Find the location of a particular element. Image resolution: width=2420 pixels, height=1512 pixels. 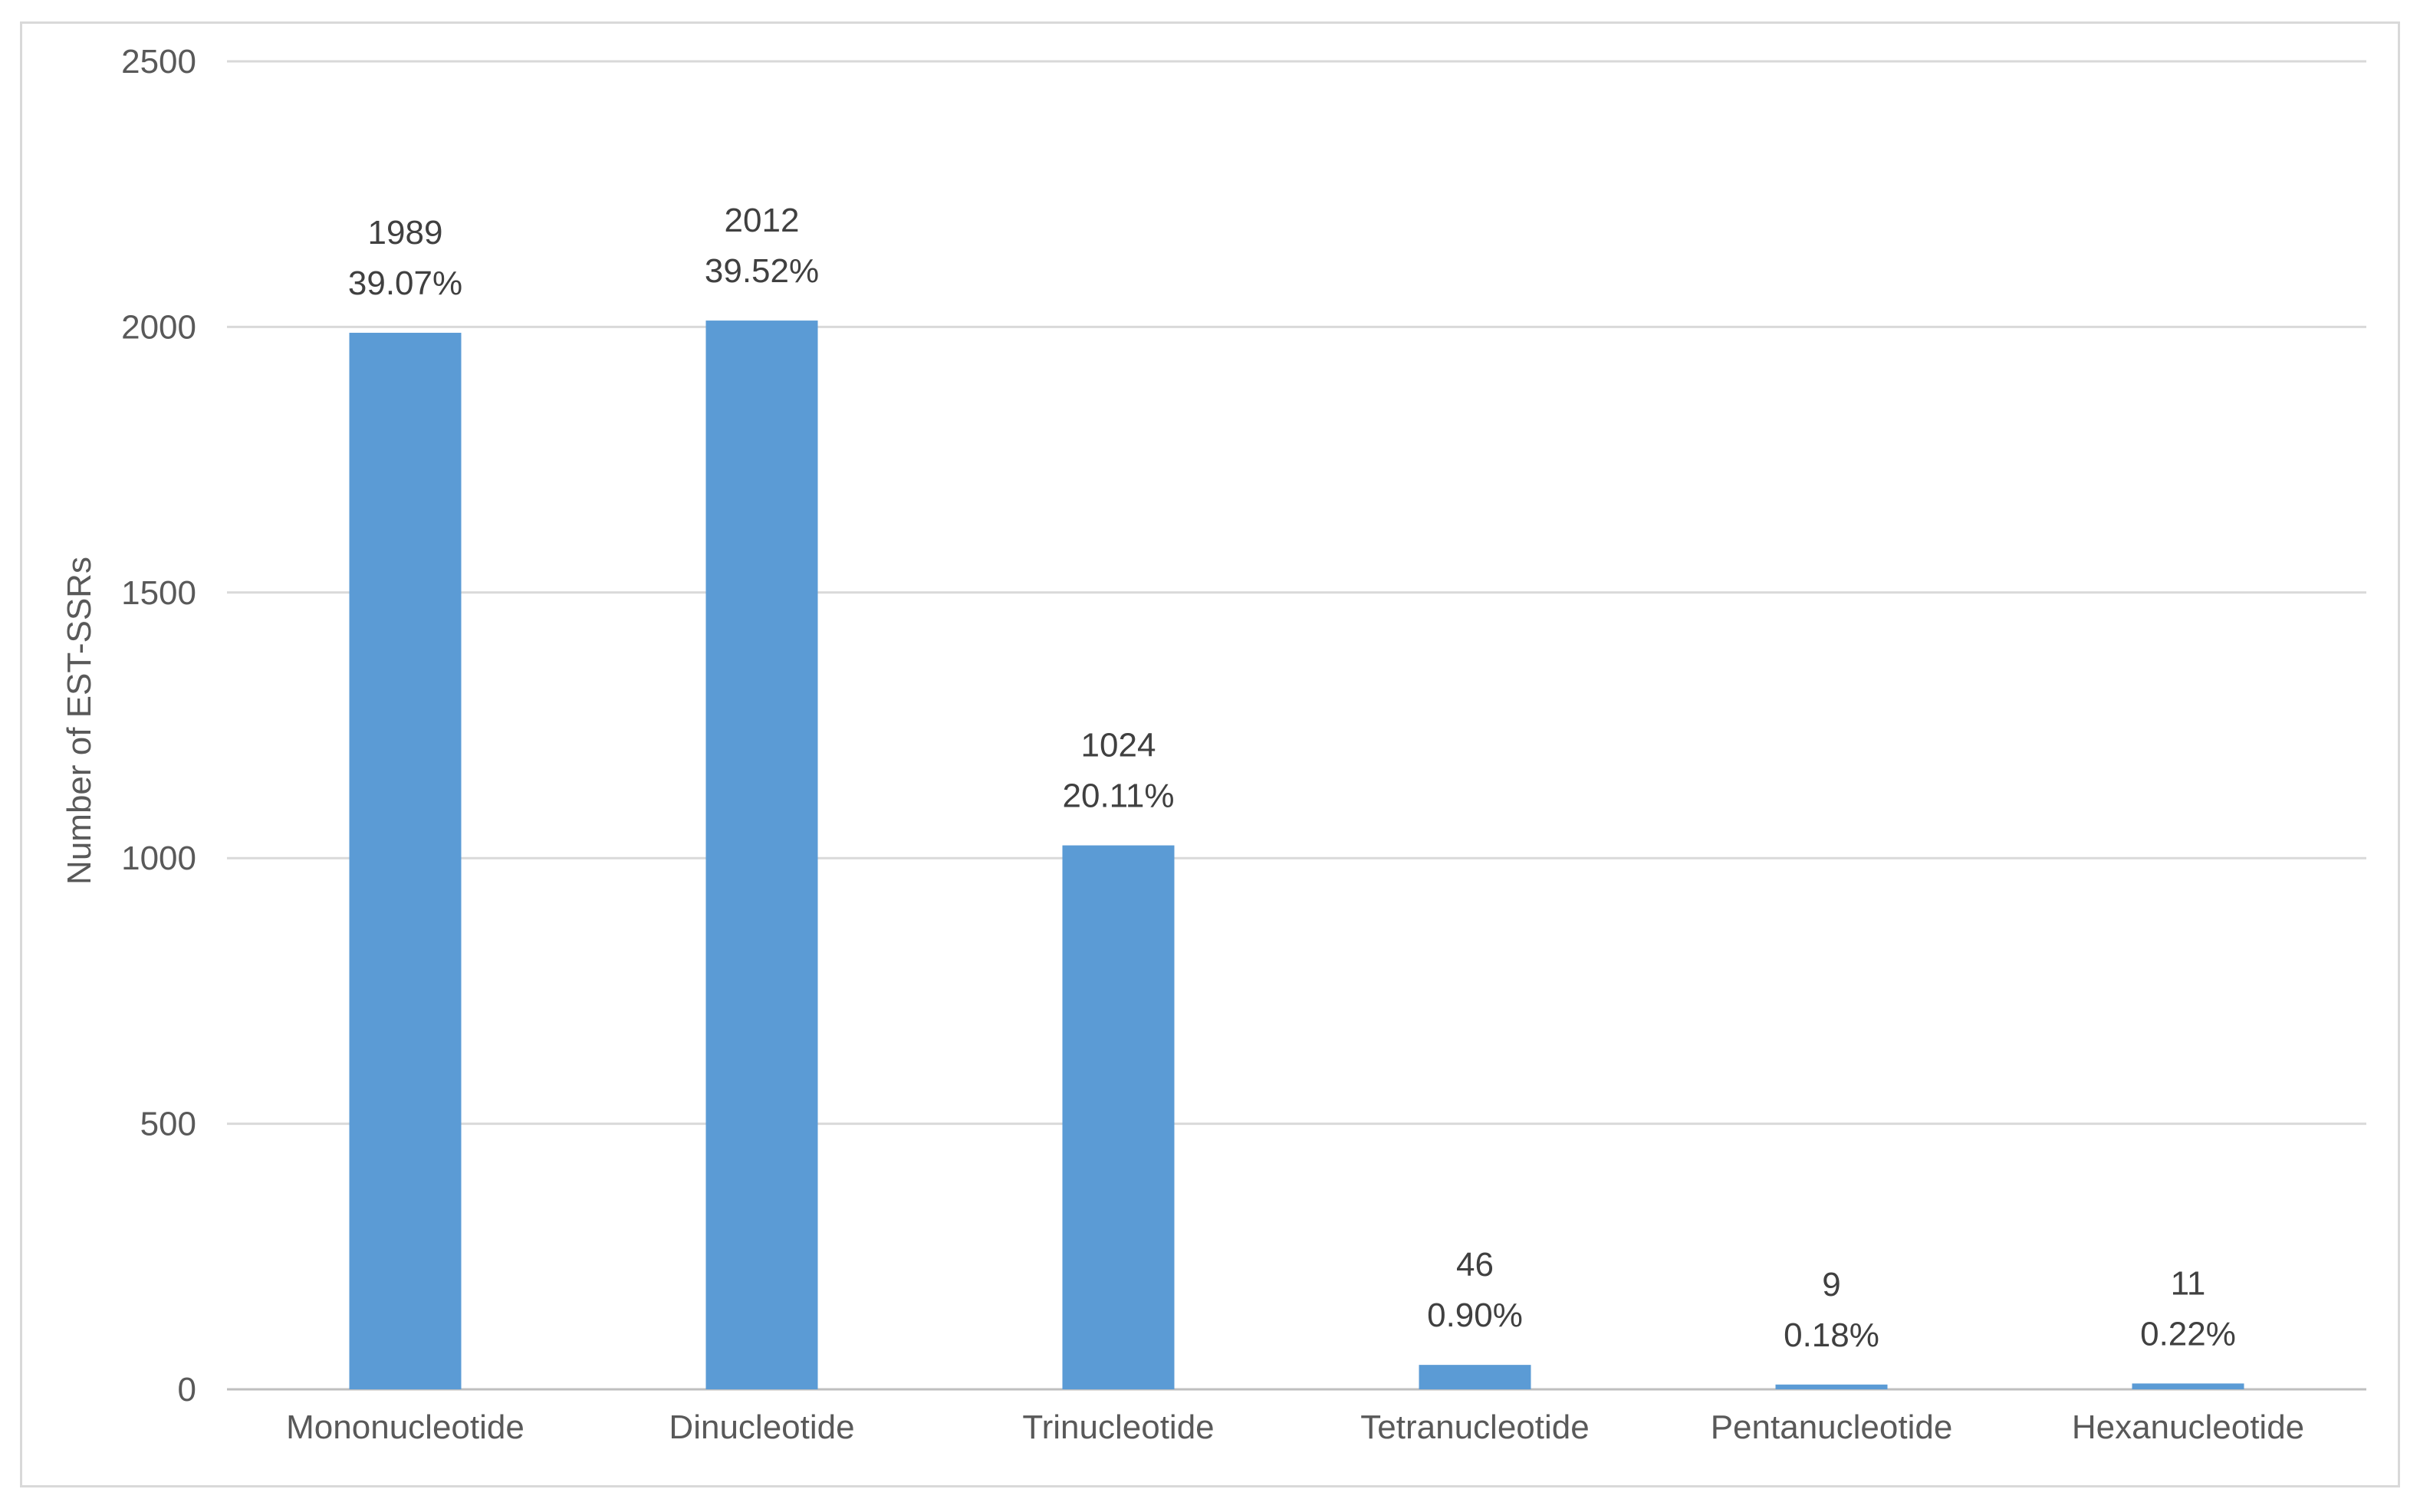

value-label: 46 is located at coordinates (1475, 1265).